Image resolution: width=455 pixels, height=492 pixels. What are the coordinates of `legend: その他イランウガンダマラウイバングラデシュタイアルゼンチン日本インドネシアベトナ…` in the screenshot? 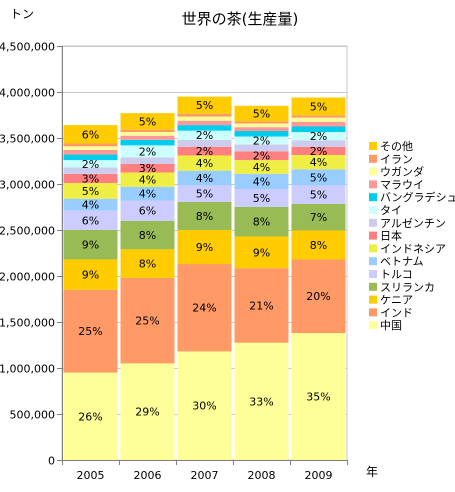 It's located at (412, 236).